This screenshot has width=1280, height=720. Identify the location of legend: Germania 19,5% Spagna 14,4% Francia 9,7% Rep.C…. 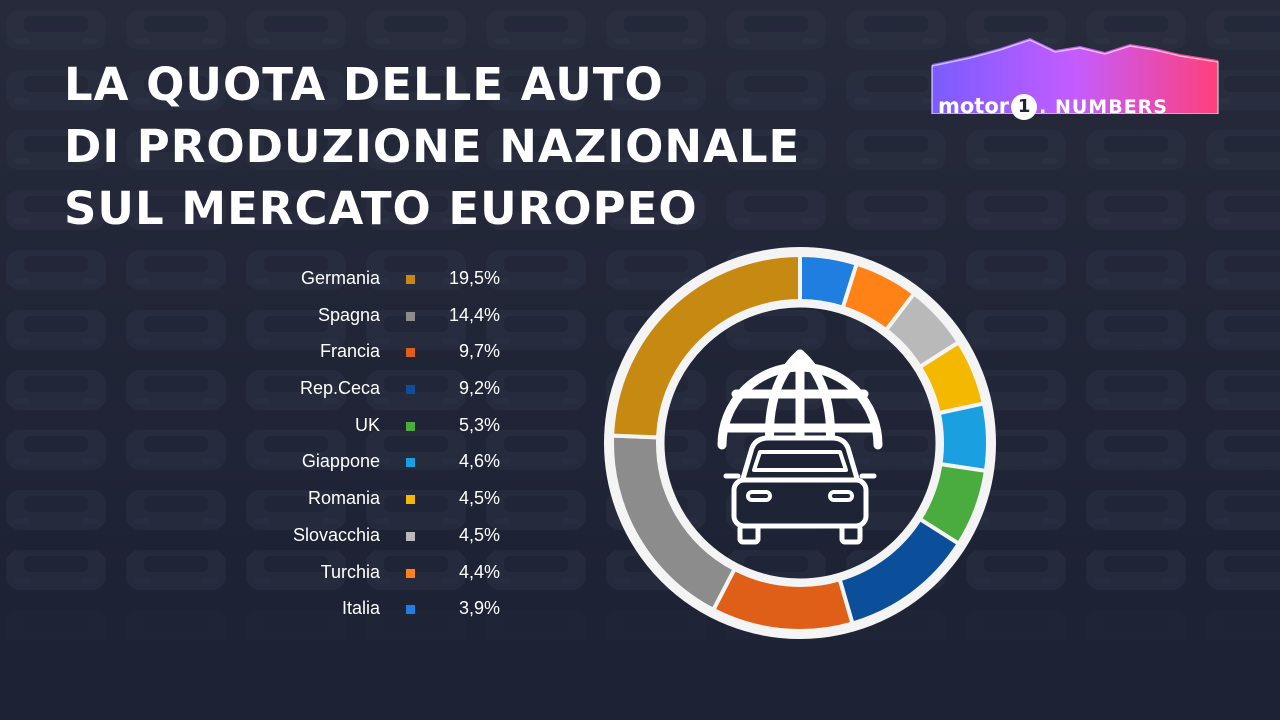
(380, 445).